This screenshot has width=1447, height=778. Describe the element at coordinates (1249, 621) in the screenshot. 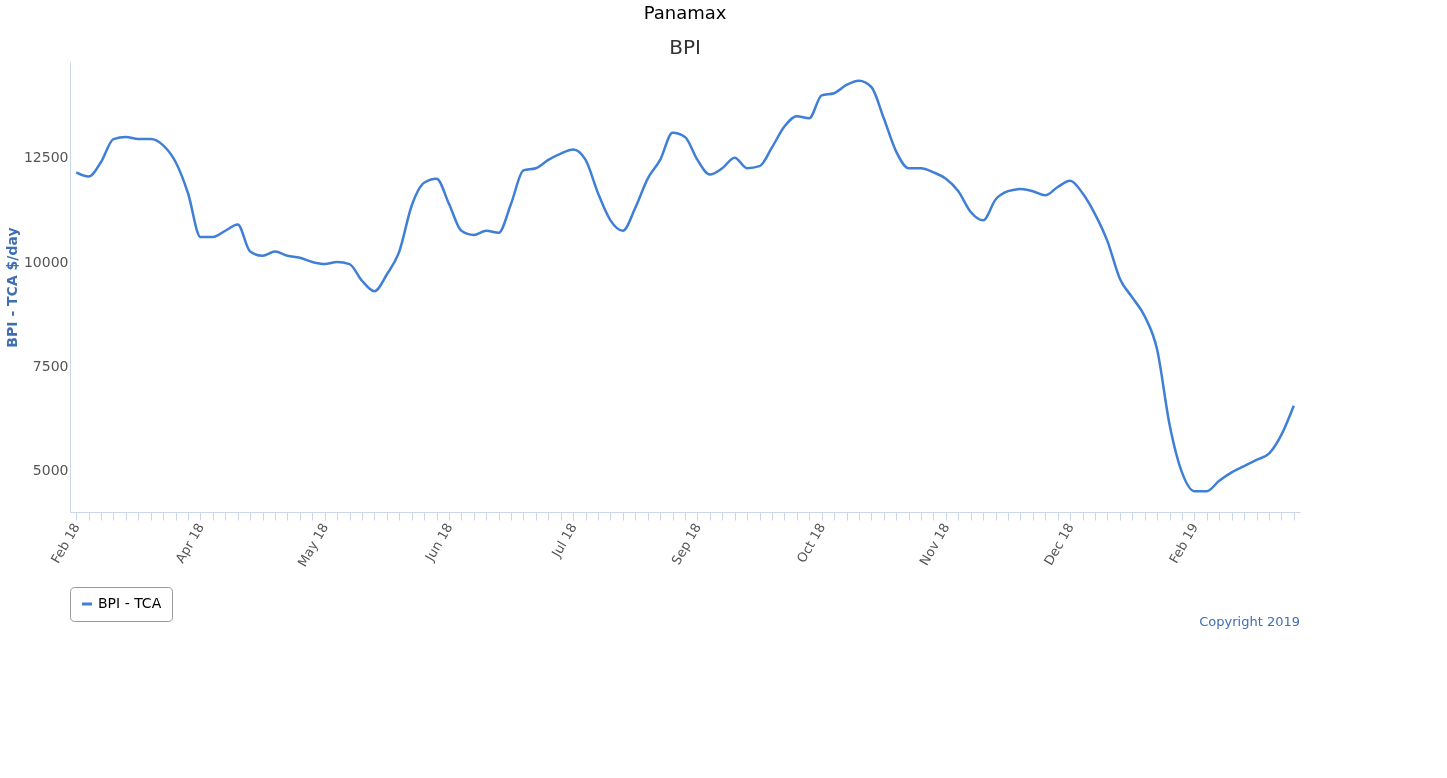

I see `text: Copyright 2019` at that location.